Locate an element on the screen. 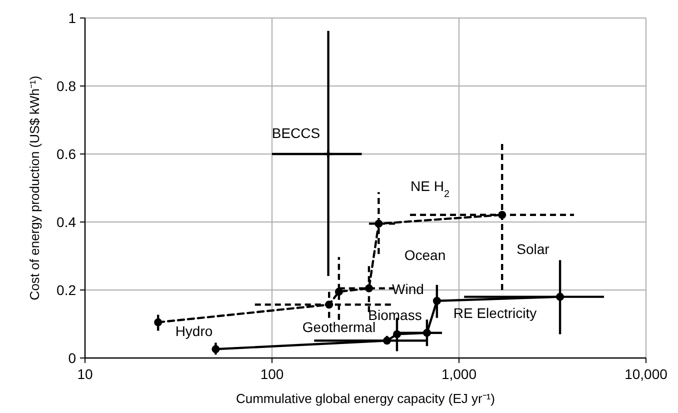 Image resolution: width=678 pixels, height=413 pixels. annotation: Ocean is located at coordinates (425, 255).